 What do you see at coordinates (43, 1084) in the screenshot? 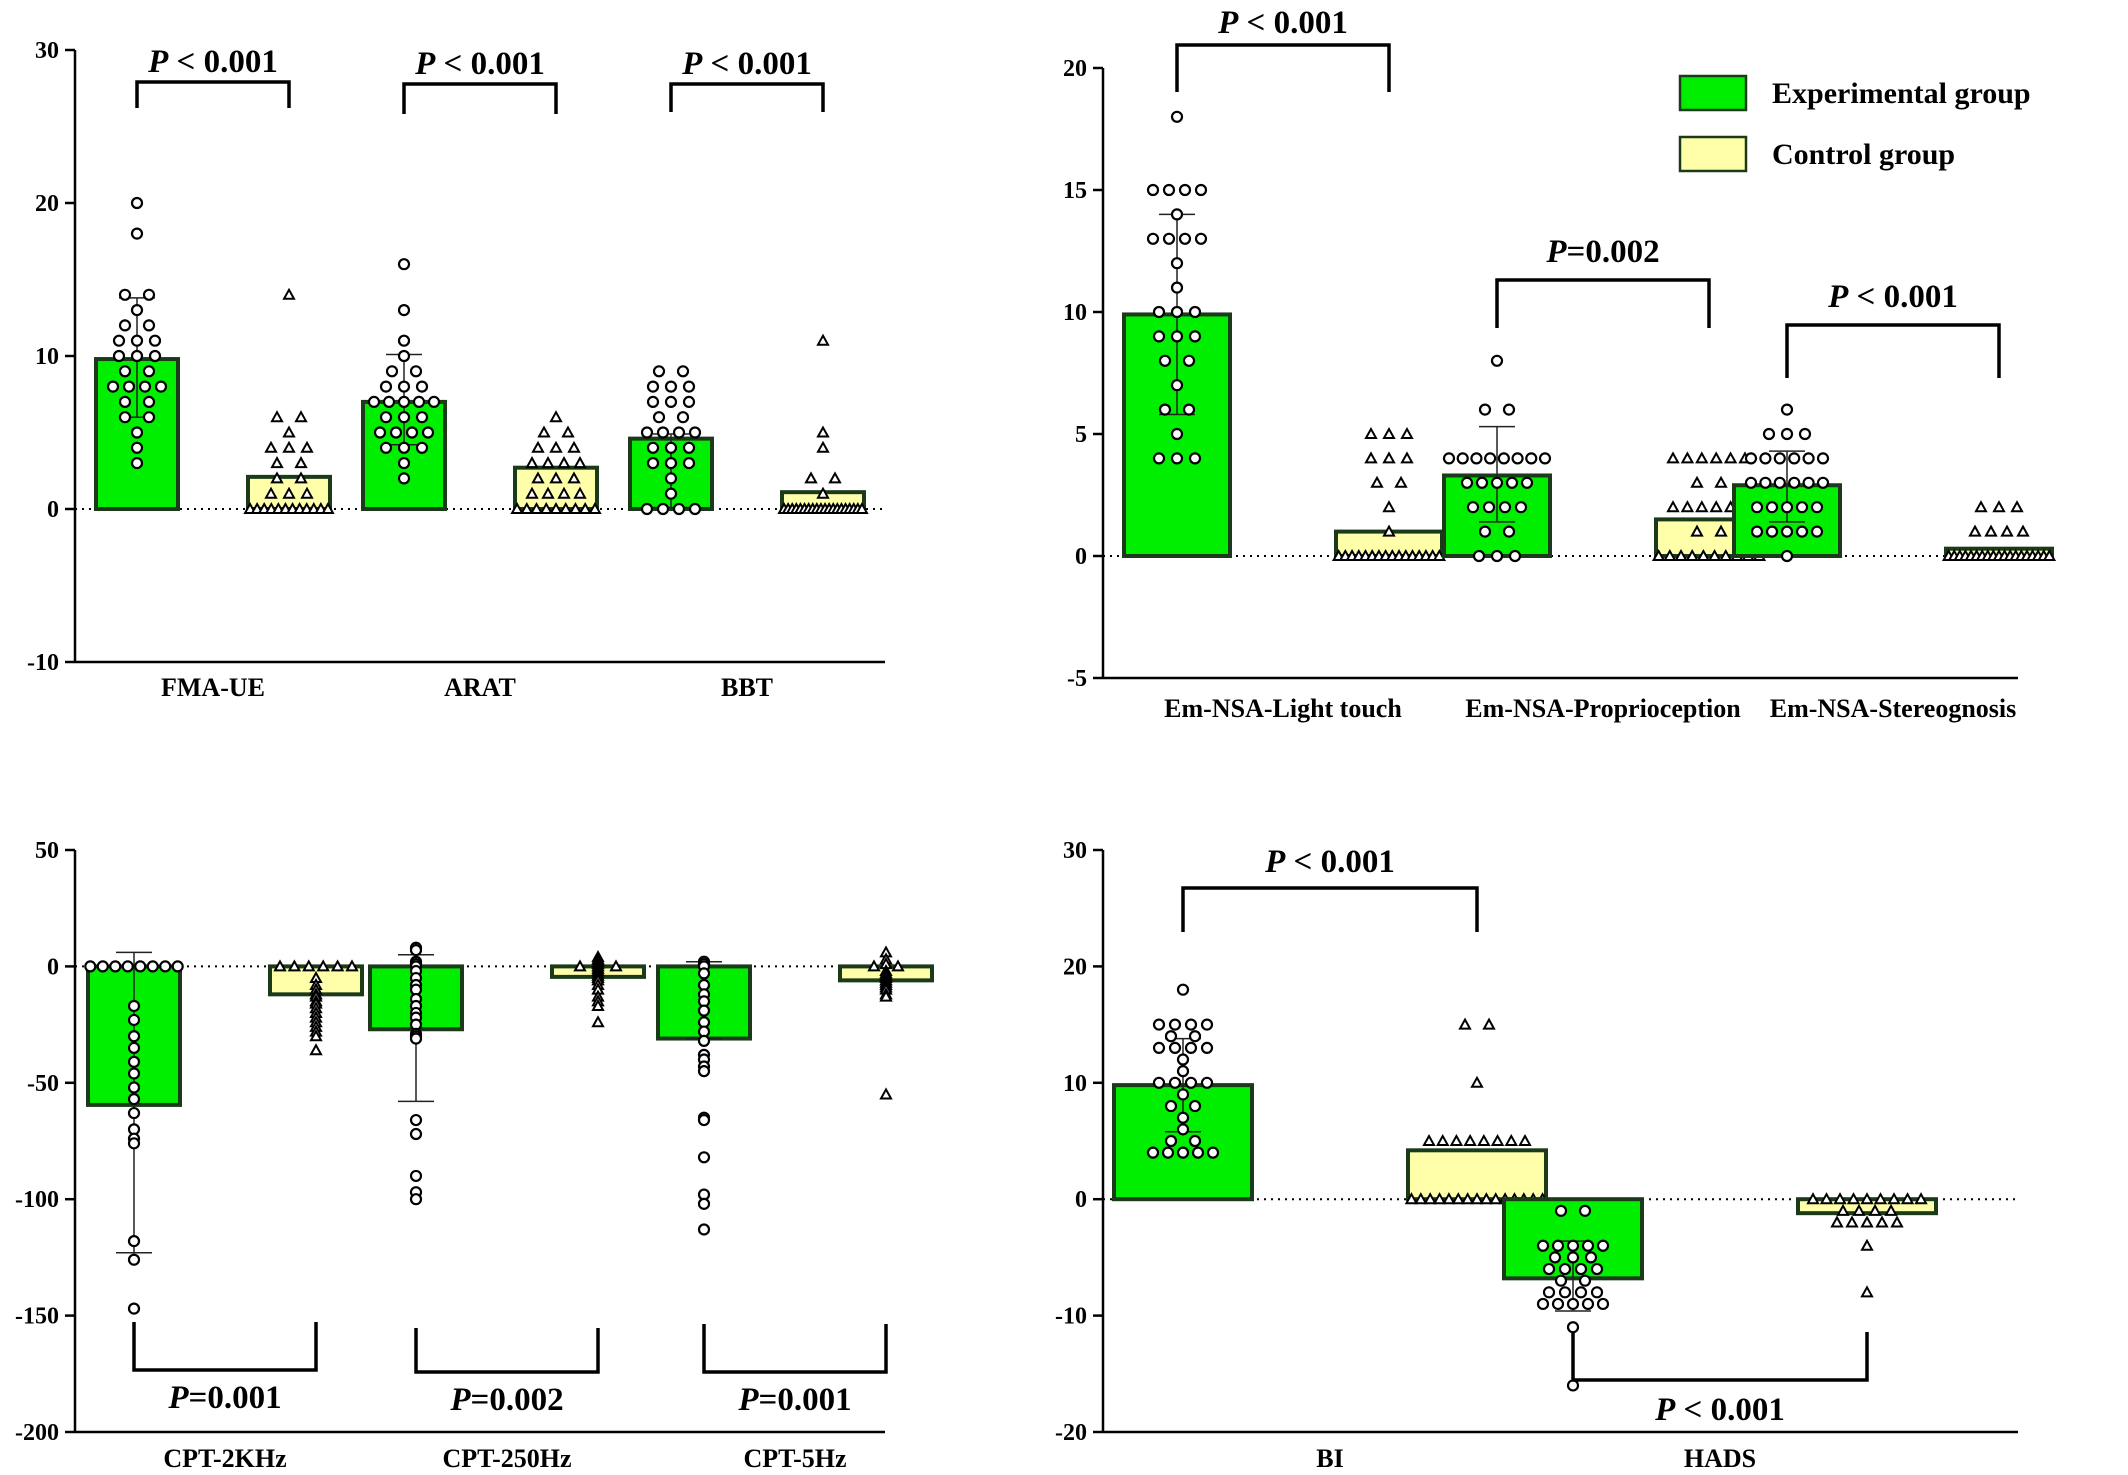
I see `y-tick-label: -50` at bounding box center [43, 1084].